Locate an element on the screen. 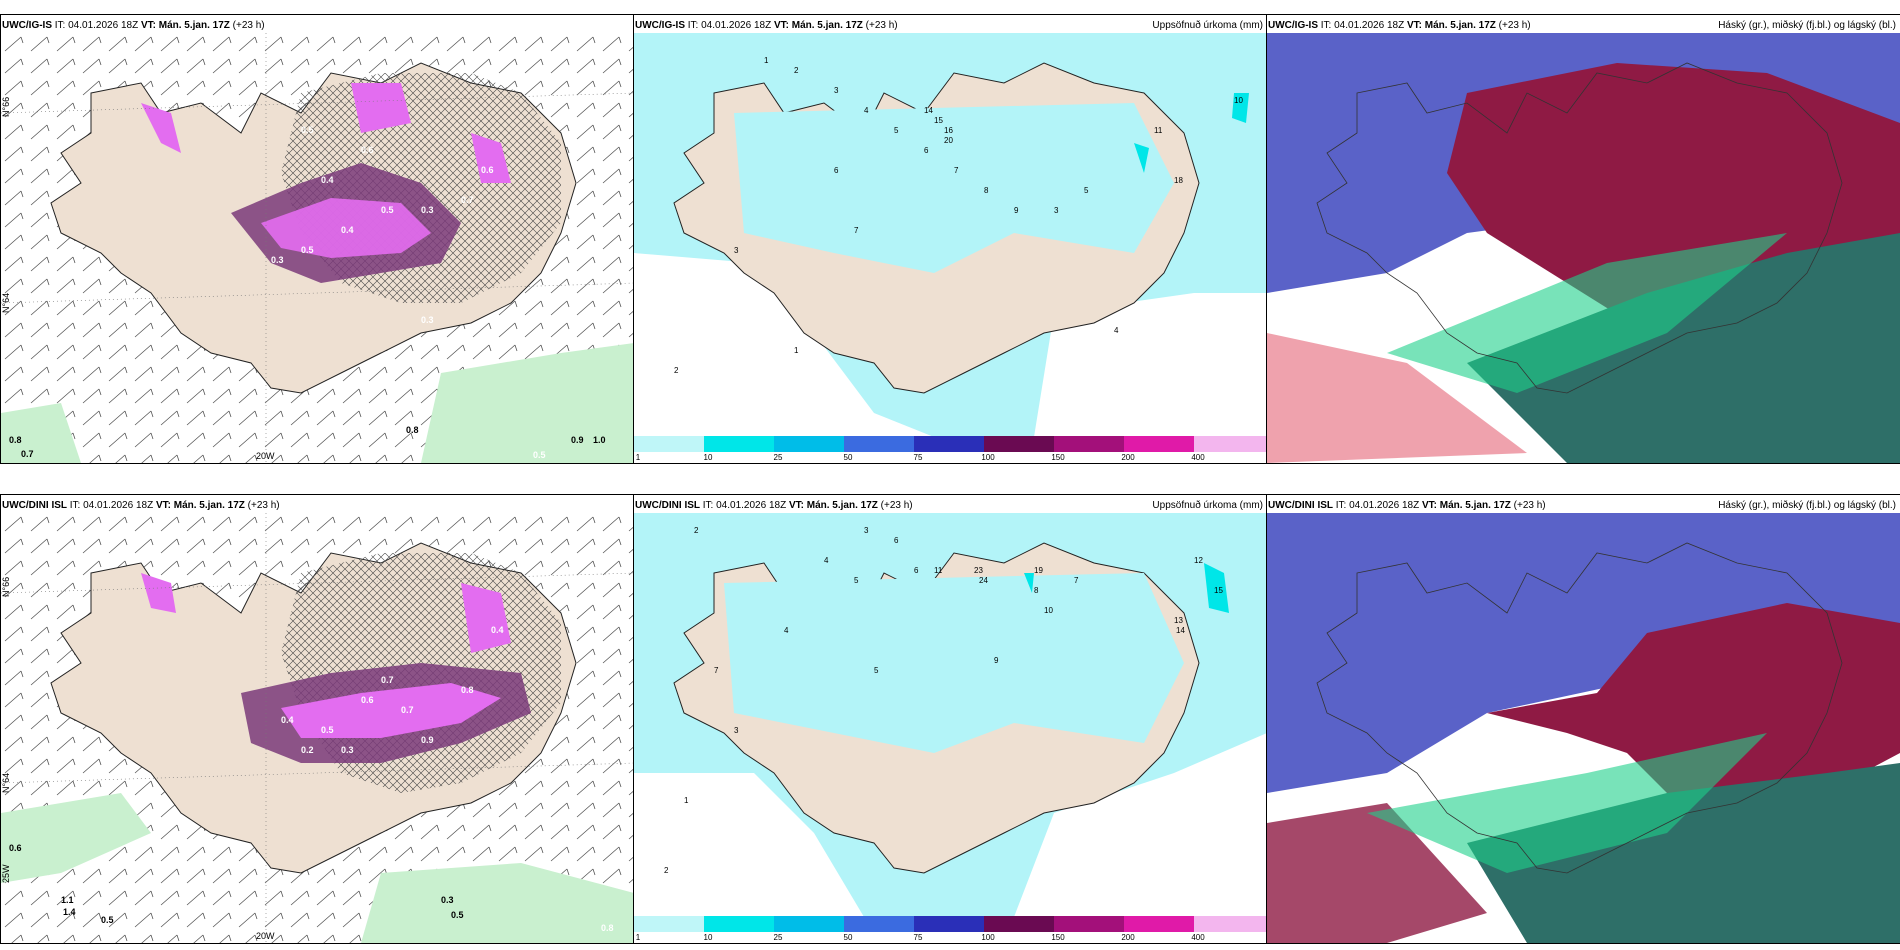  colorbar-tick: 1 is located at coordinates (638, 457).